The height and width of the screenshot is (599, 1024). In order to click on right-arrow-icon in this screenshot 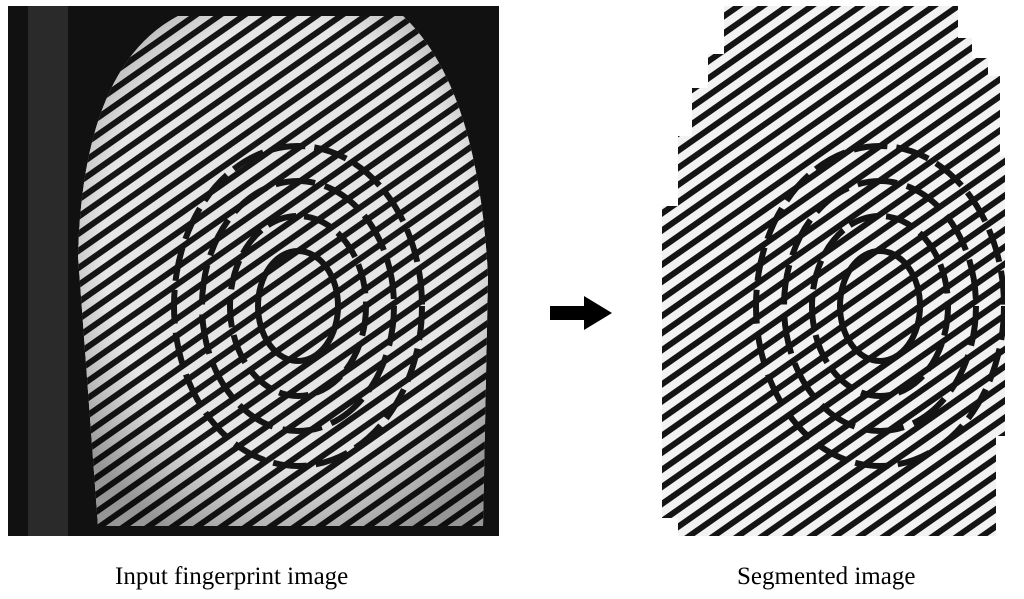, I will do `click(580, 313)`.